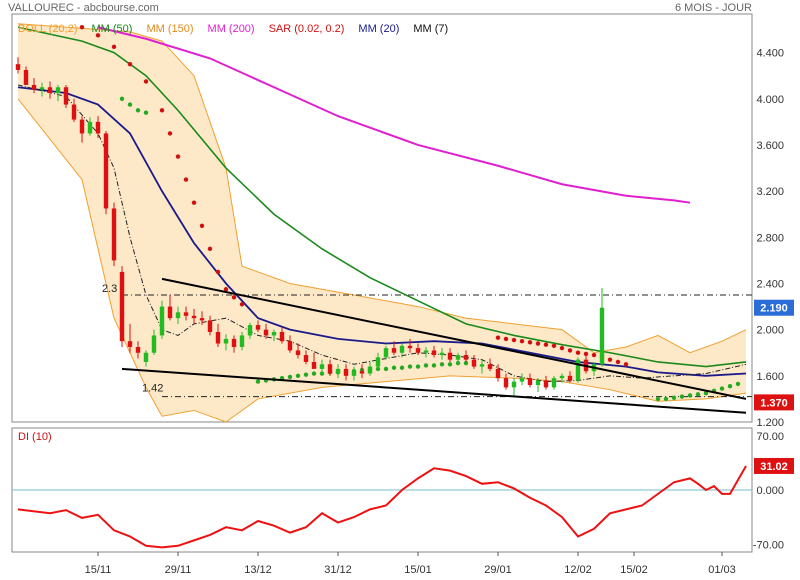  I want to click on x-tick-label: 15/11, so click(98, 570).